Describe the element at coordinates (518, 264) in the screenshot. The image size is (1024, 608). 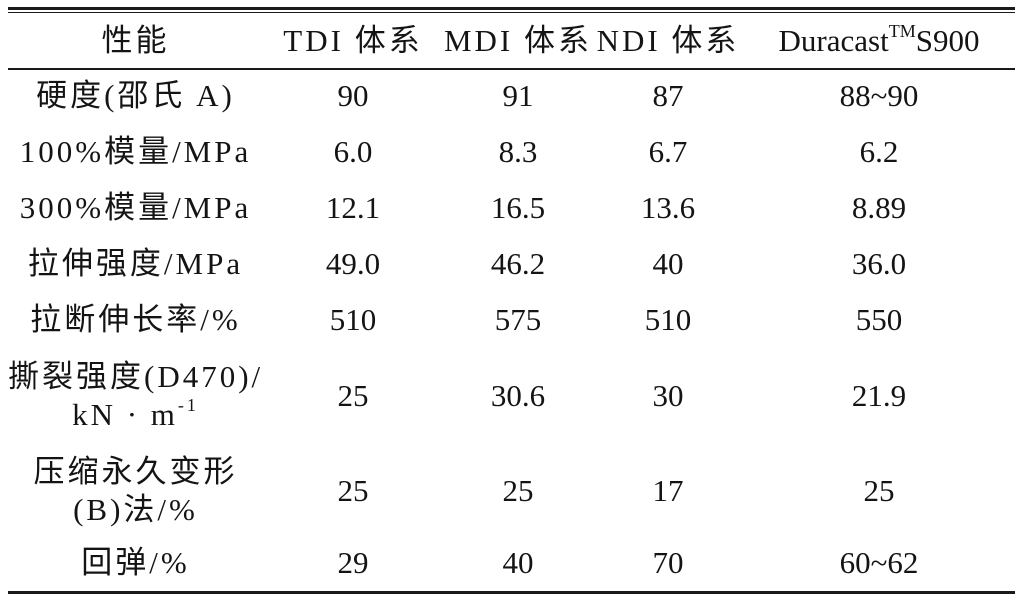
I see `cell-mdi: 46.2` at that location.